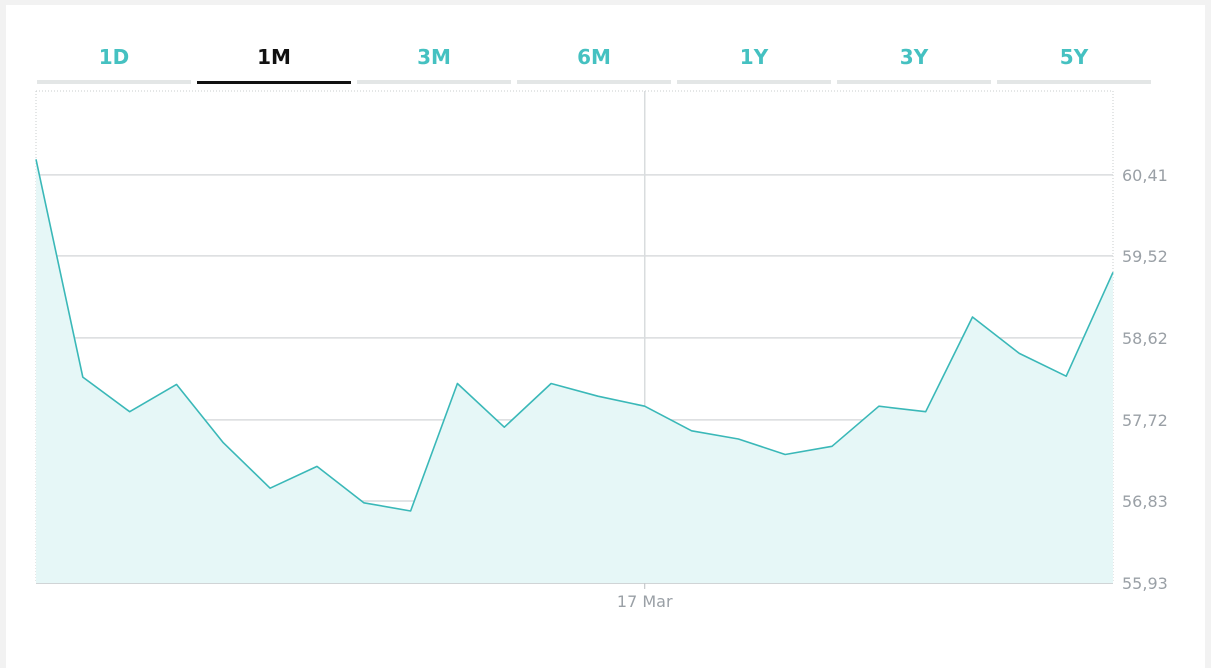  Describe the element at coordinates (914, 57) in the screenshot. I see `tab-label: 3Y` at that location.